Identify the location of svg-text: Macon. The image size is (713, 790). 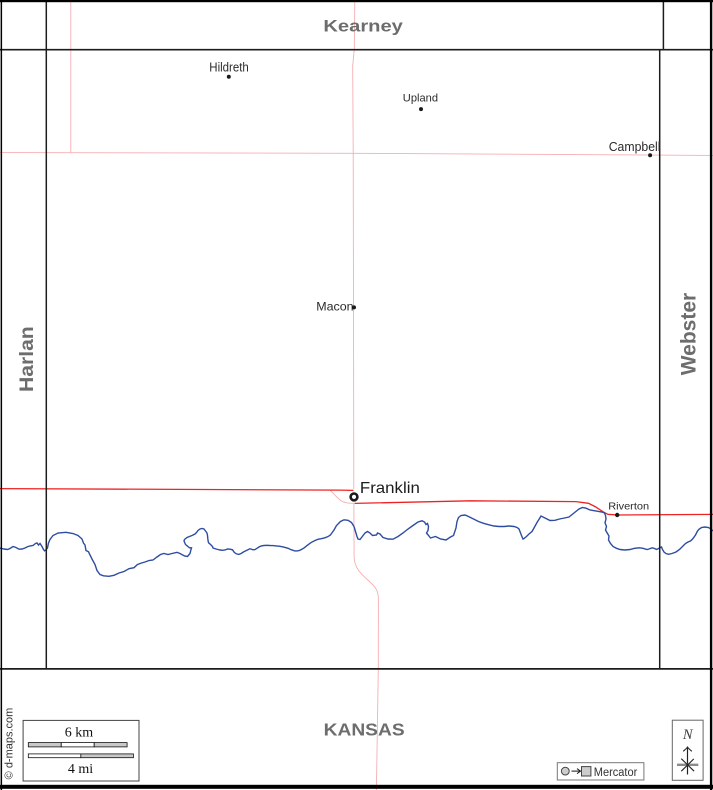
(335, 307).